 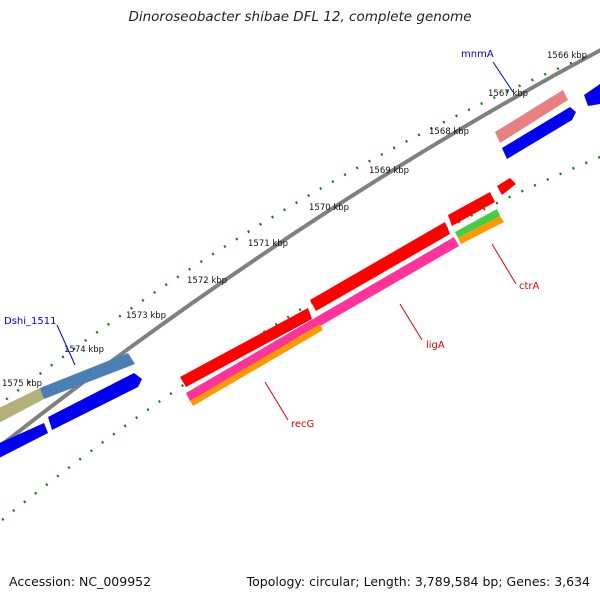 I want to click on kbp-label-1573: 1573 kbp, so click(x=146, y=316).